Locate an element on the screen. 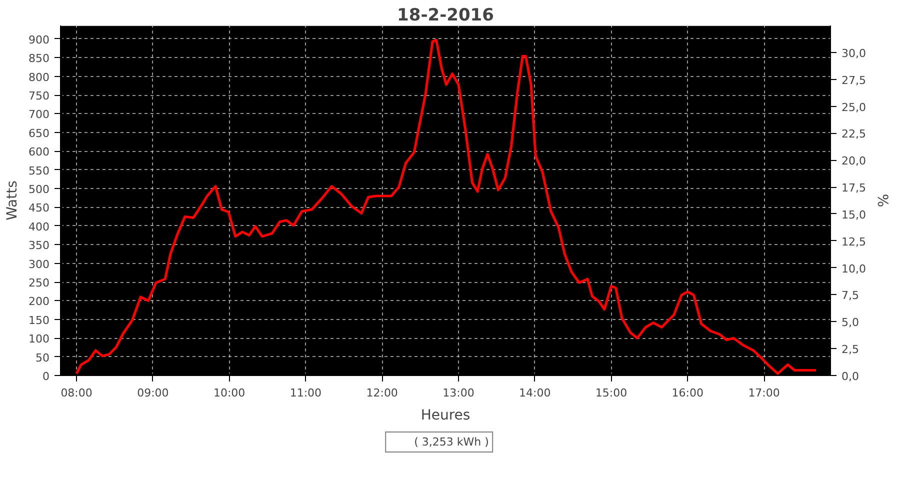 The width and height of the screenshot is (900, 500). y-tick-label: 600 is located at coordinates (39, 152).